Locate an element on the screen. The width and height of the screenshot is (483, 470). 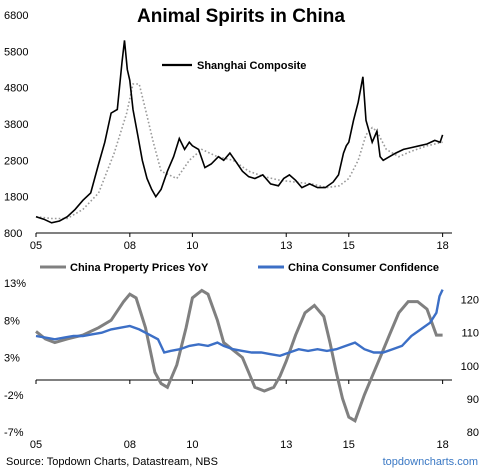
top-y-tick-label: 2800 is located at coordinates (16, 161).